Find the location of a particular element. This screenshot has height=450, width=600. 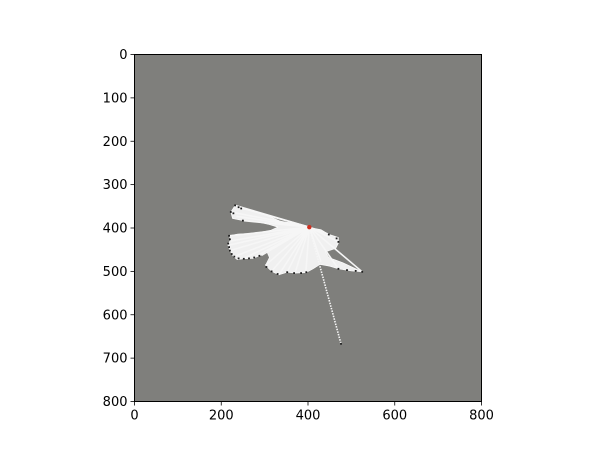

x-axis: 0 200 400 600 800 is located at coordinates (312, 412).